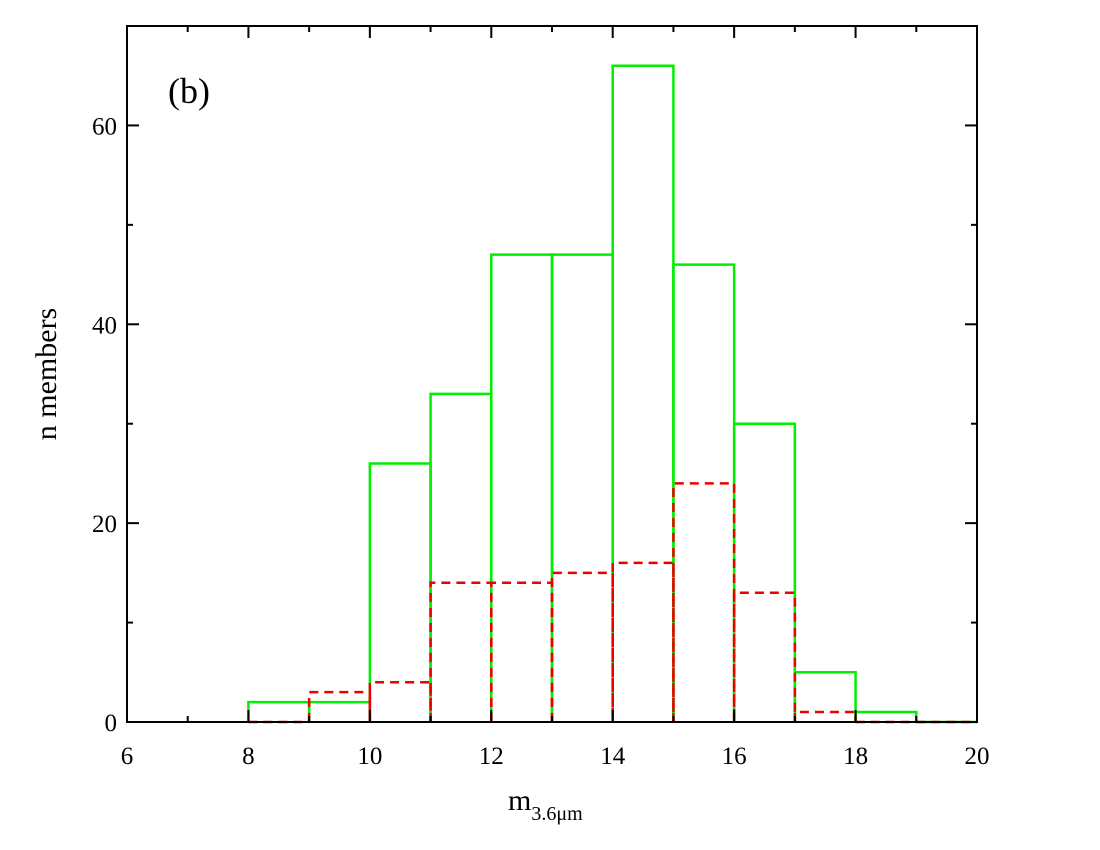  I want to click on x-tick-label: 8, so click(248, 756).